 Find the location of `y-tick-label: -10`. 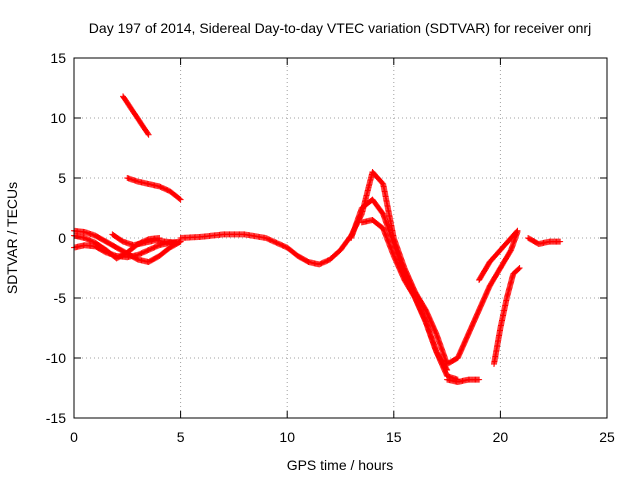

y-tick-label: -10 is located at coordinates (56, 358).